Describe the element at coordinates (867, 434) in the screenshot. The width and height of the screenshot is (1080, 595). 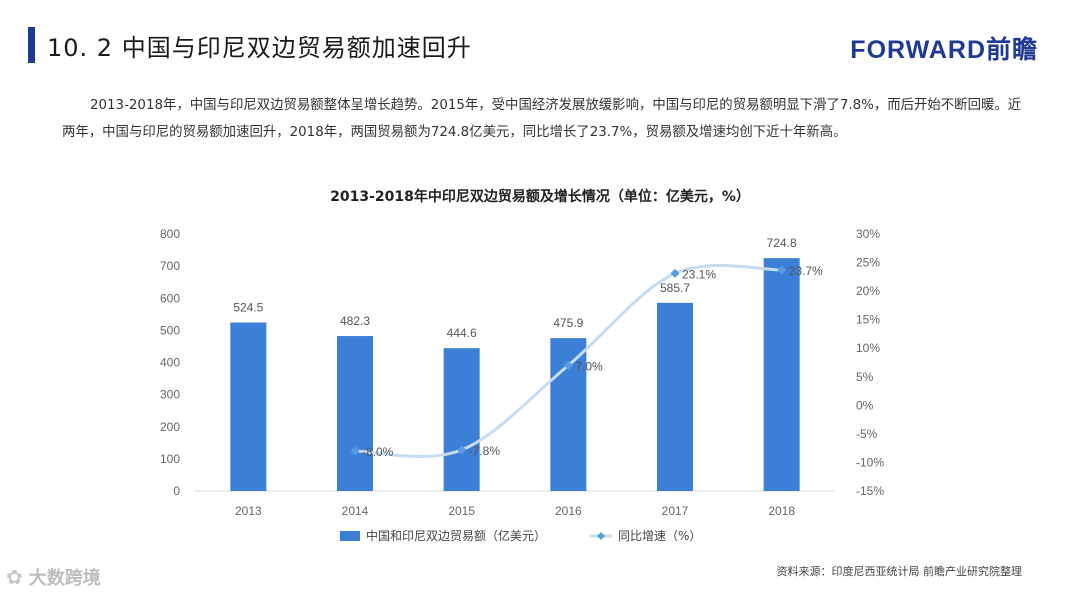
I see `right-axis-tick-label: -5%` at that location.